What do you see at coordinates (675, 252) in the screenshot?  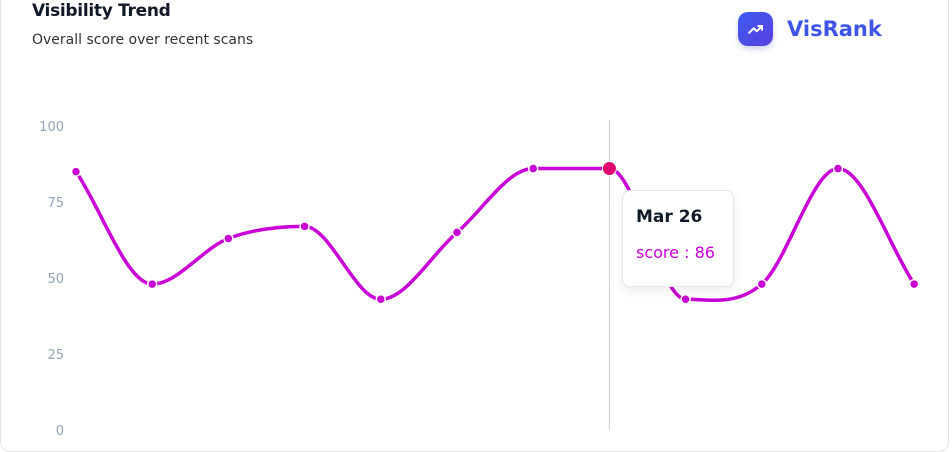 I see `tooltip-value: score : 86` at bounding box center [675, 252].